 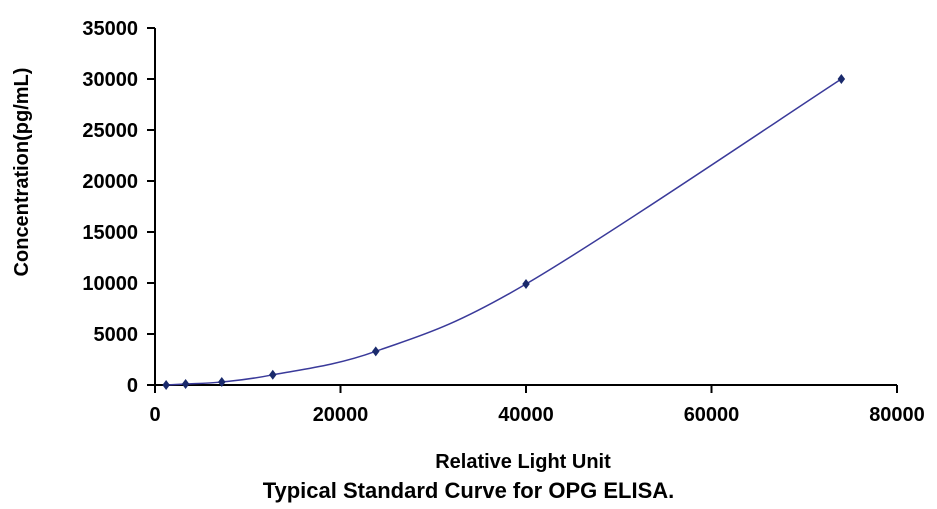 I want to click on x-tick-label: 0, so click(x=154, y=415).